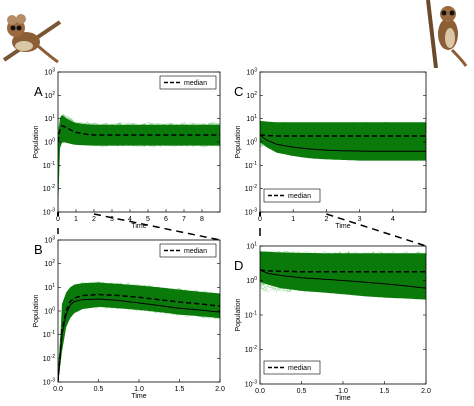 The height and width of the screenshot is (406, 474). Describe the element at coordinates (446, 34) in the screenshot. I see `lemur-photo-right-icon` at that location.